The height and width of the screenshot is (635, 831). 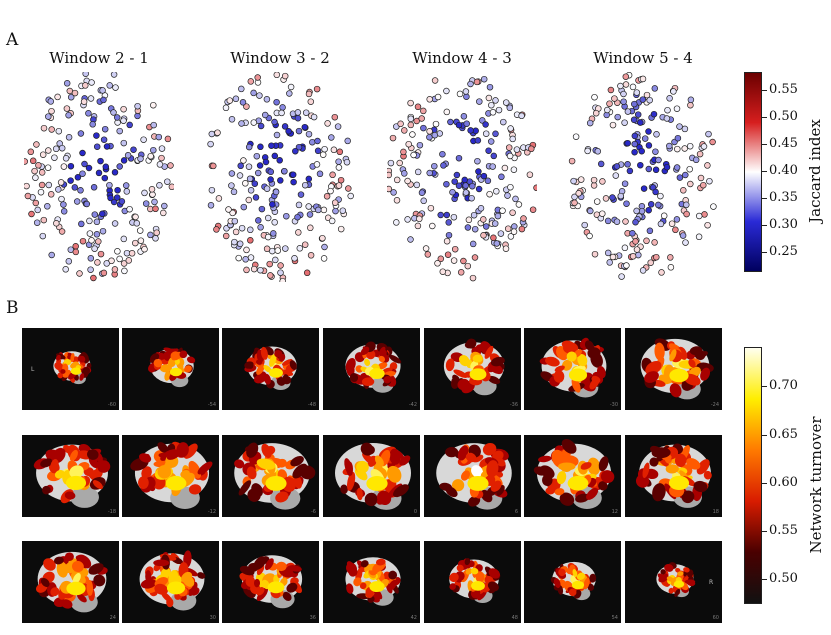 What do you see at coordinates (614, 618) in the screenshot?
I see `slice-coordinate: 54` at bounding box center [614, 618].